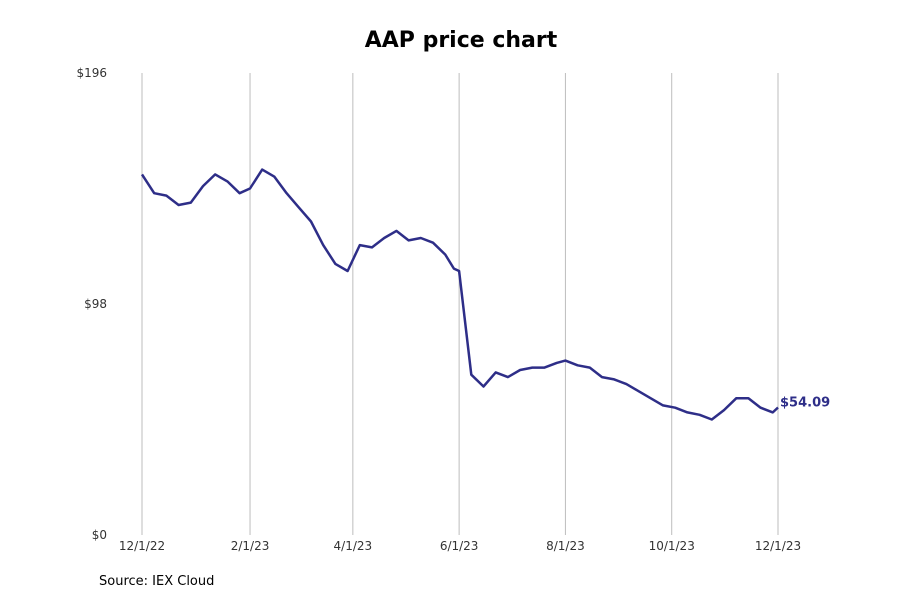 Image resolution: width=900 pixels, height=600 pixels. Describe the element at coordinates (99, 535) in the screenshot. I see `y-tick-label: $0` at that location.